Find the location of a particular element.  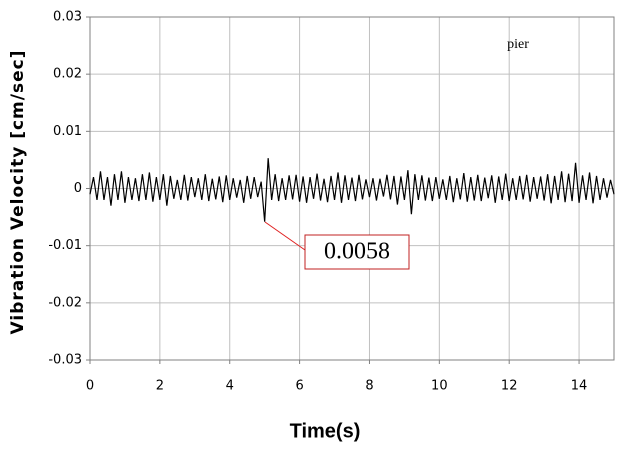

annotation: 0.0058 is located at coordinates (357, 252).